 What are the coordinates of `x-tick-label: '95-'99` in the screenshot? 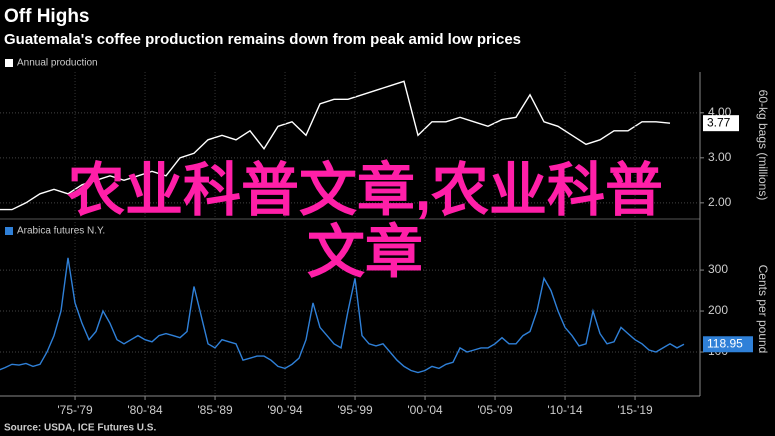 It's located at (355, 410).